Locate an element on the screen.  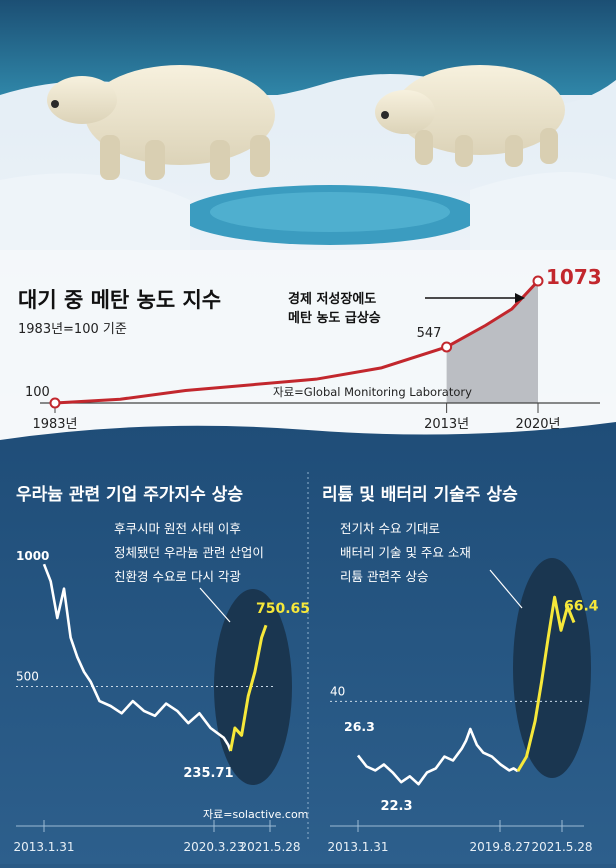
uranium-chart-title: 우라늄 관련 기업 주가지수 상승 is located at coordinates (129, 495).